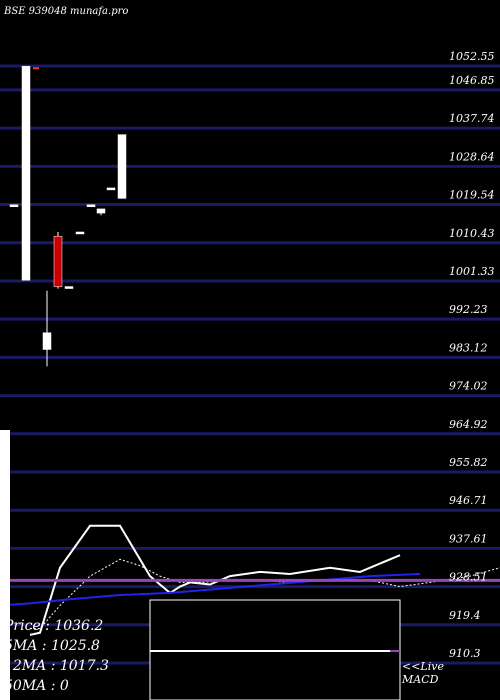  I want to click on candles-layer, so click(68, 216).